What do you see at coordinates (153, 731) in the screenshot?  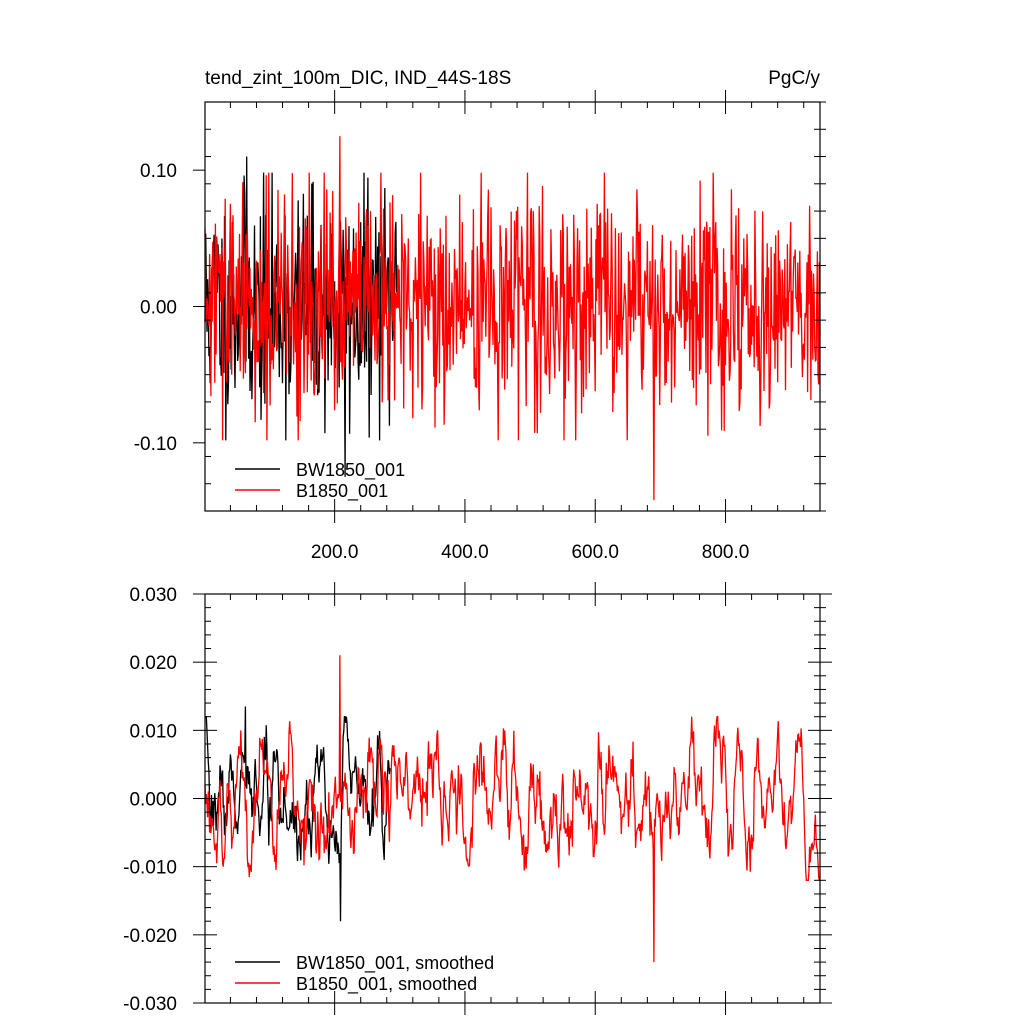 I see `y-tick-label: 0.010` at bounding box center [153, 731].